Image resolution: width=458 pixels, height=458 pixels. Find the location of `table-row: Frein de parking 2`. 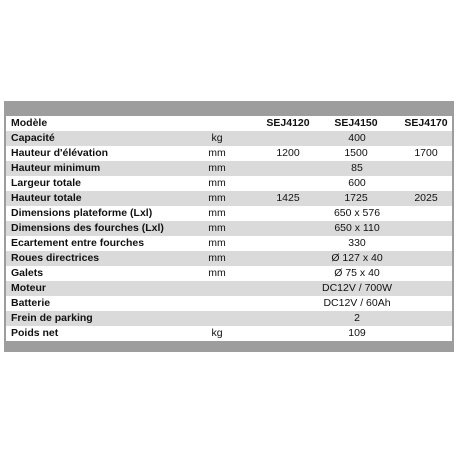

table-row: Frein de parking 2 is located at coordinates (229, 318).